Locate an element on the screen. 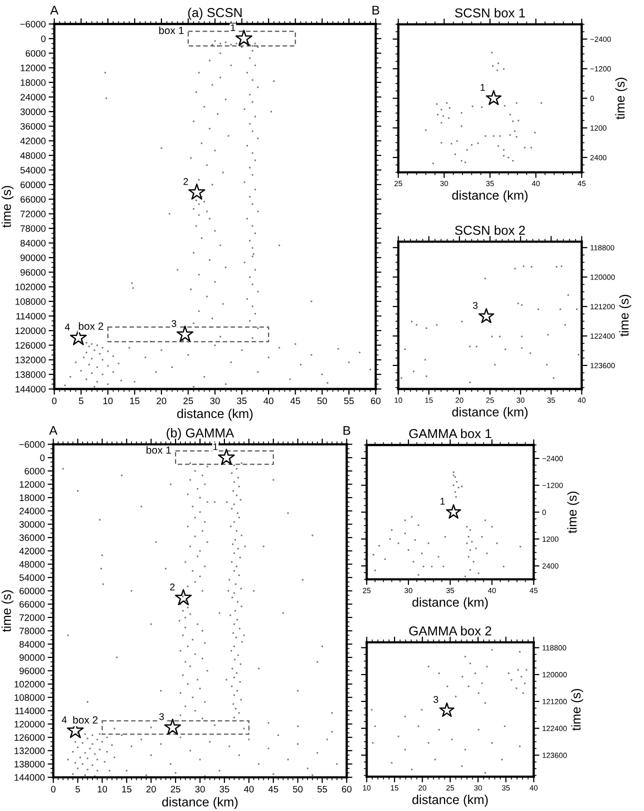 This screenshot has width=644, height=811. chart-title: (a) SCSN is located at coordinates (215, 14).